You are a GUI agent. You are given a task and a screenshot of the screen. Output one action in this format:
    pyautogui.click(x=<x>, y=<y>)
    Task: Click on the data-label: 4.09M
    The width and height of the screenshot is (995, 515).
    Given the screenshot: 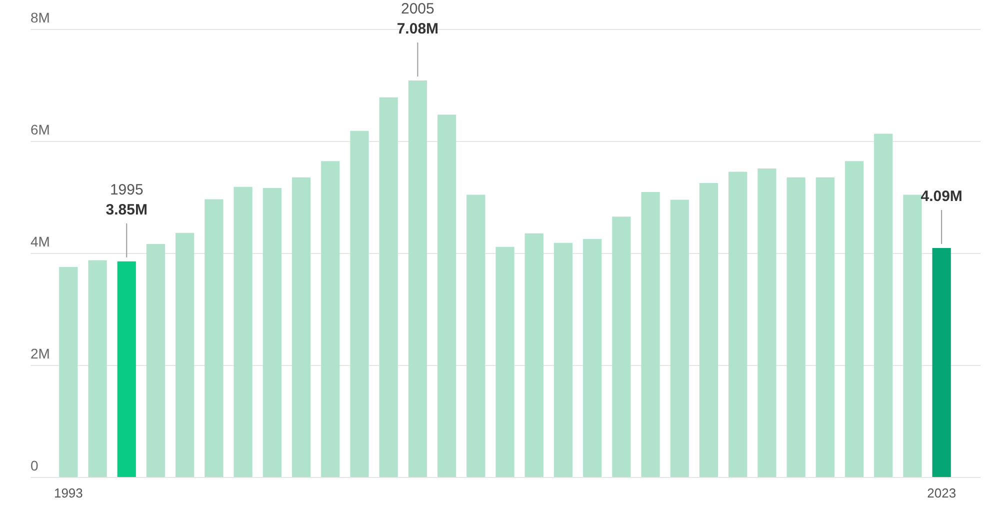 What is the action you would take?
    pyautogui.click(x=941, y=196)
    